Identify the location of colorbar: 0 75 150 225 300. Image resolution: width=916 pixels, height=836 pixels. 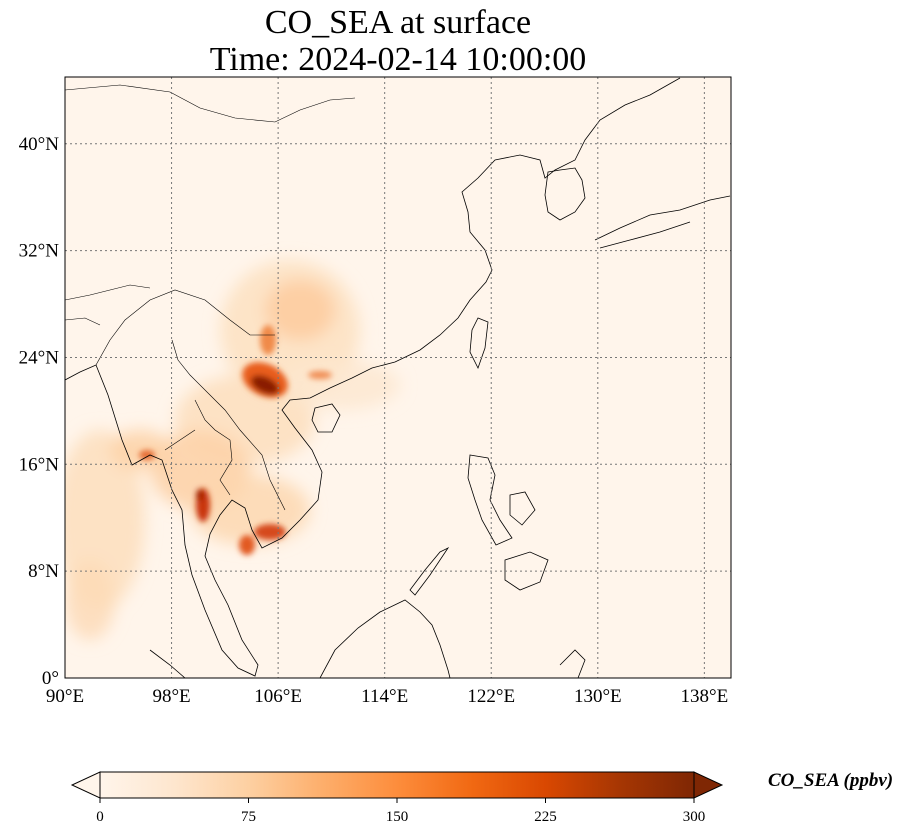
(397, 798).